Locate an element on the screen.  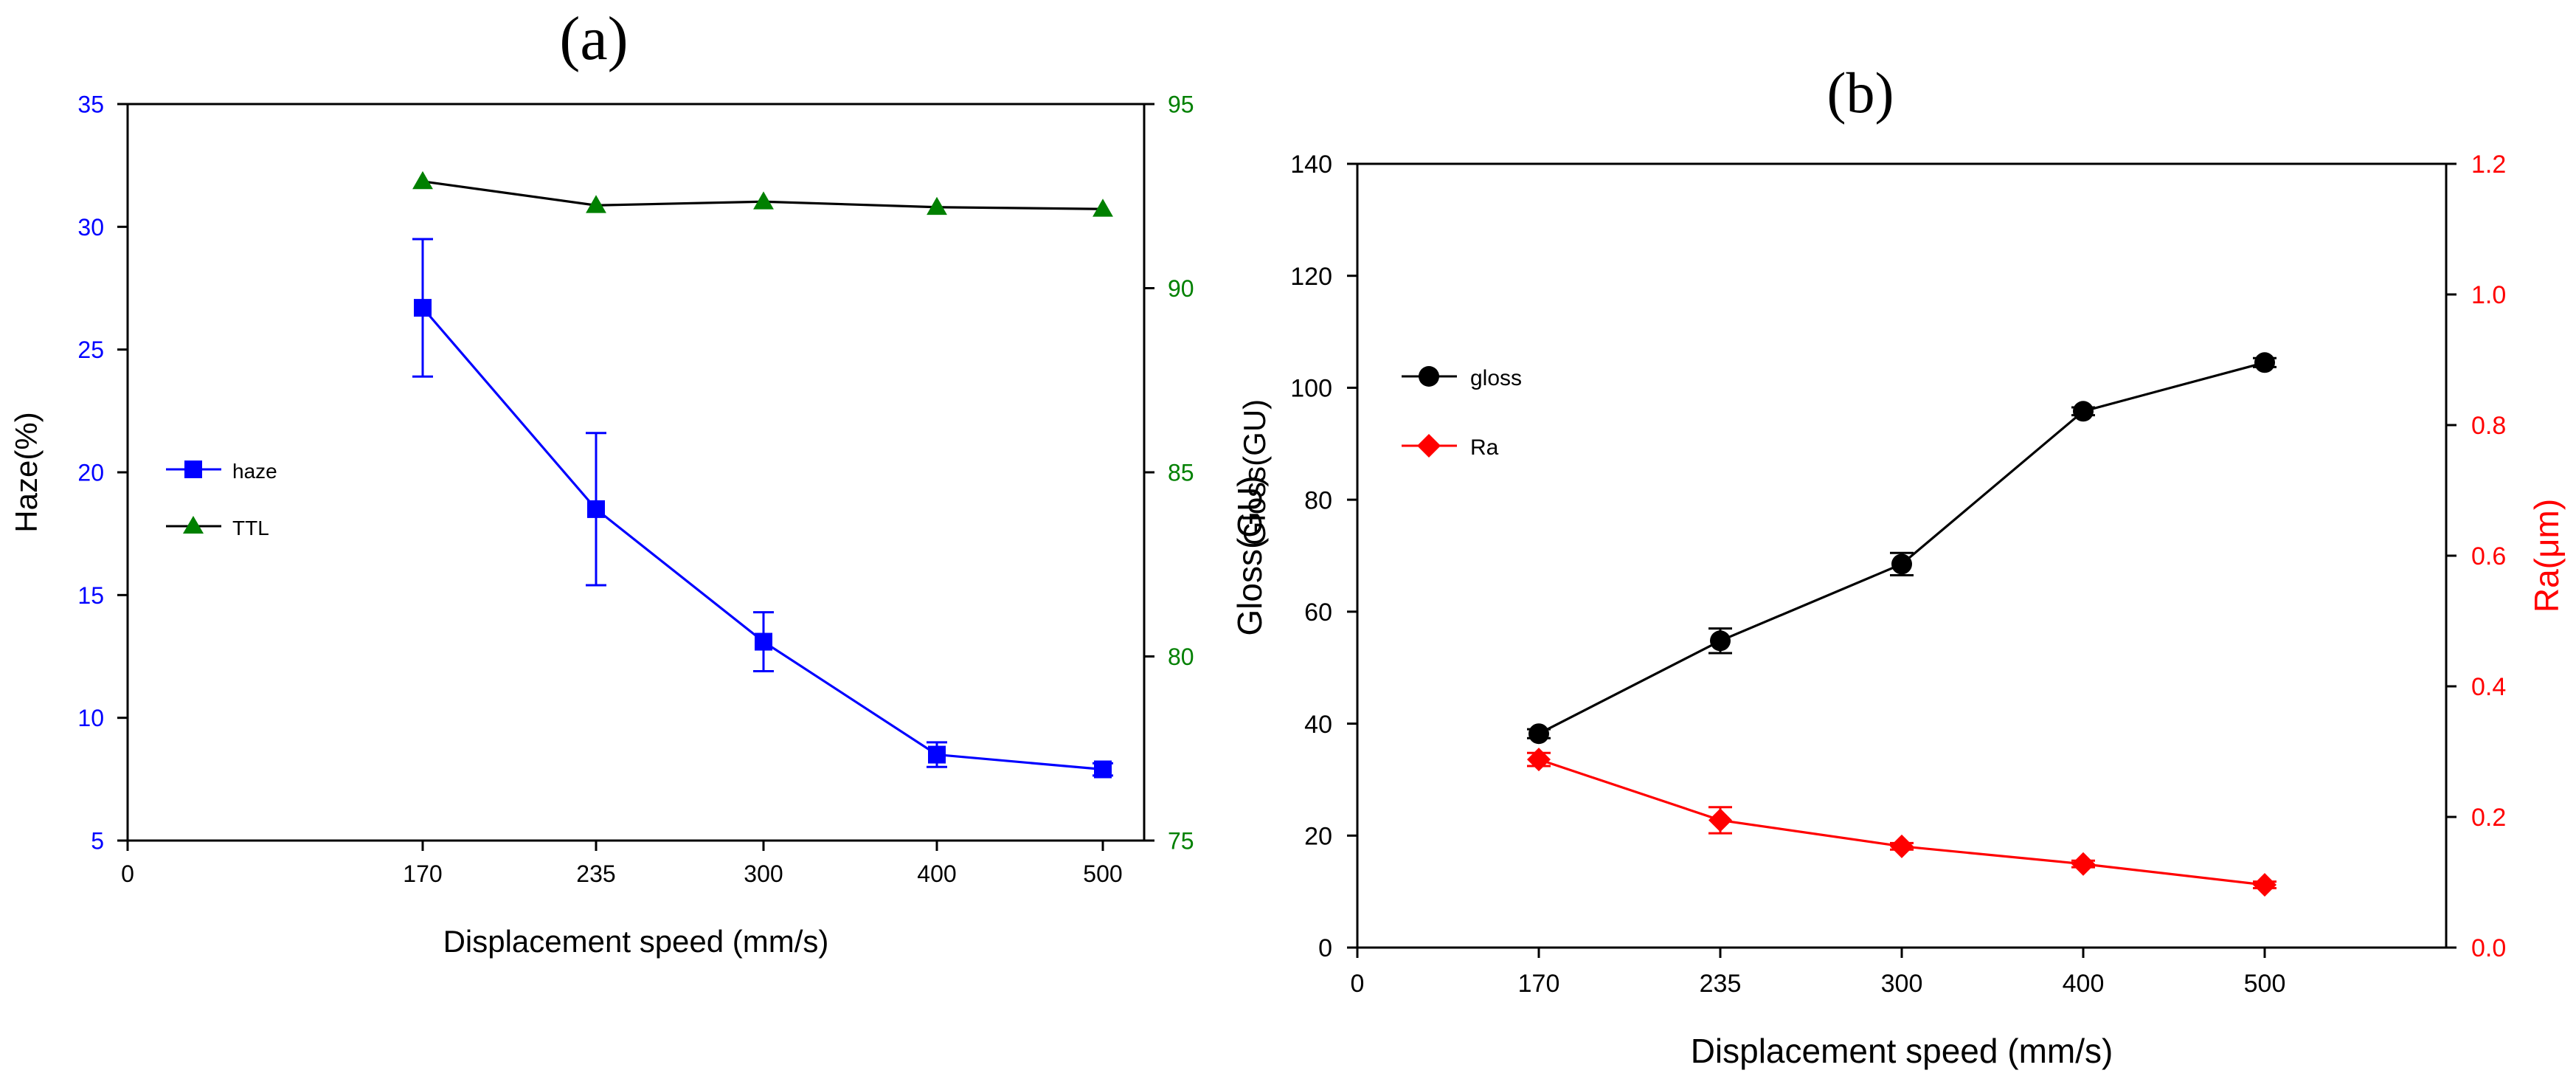
legend-haze-label: haze is located at coordinates (255, 471).